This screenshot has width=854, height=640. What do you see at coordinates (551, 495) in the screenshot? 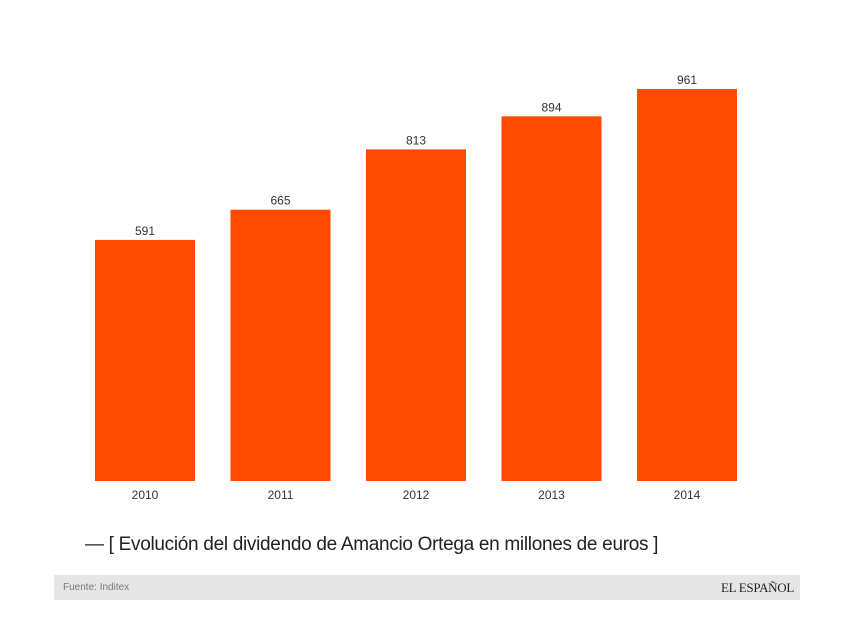
I see `x-tick-label: 2013` at bounding box center [551, 495].